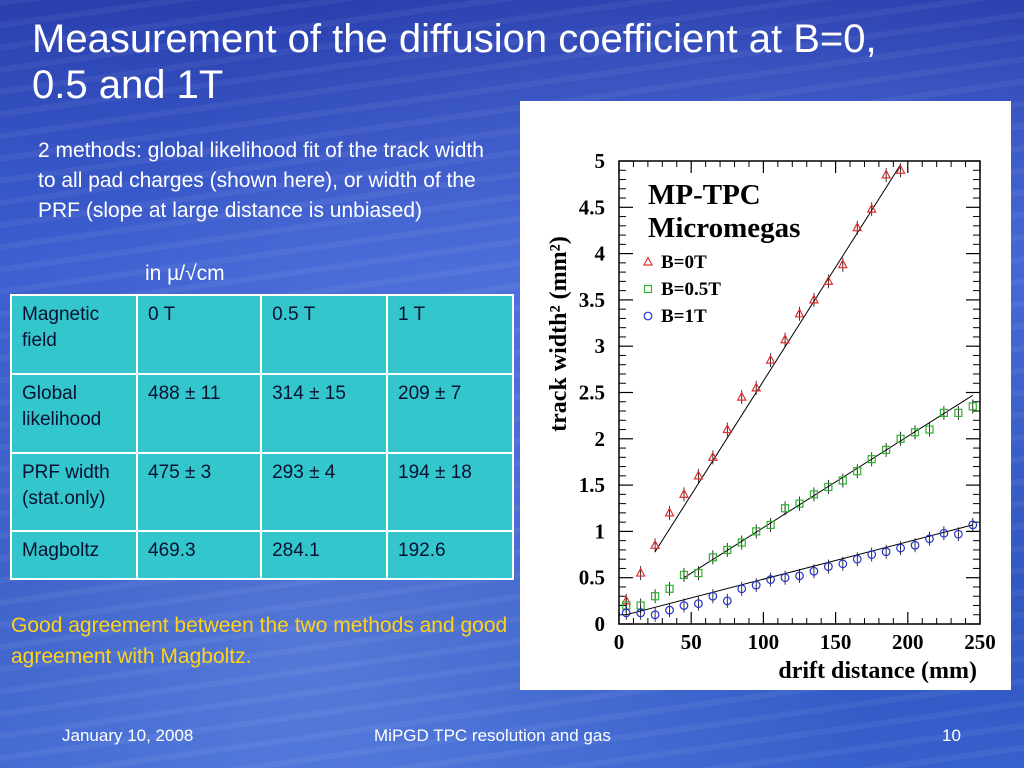 The height and width of the screenshot is (768, 1024). Describe the element at coordinates (684, 316) in the screenshot. I see `legend-label: B=1T` at that location.